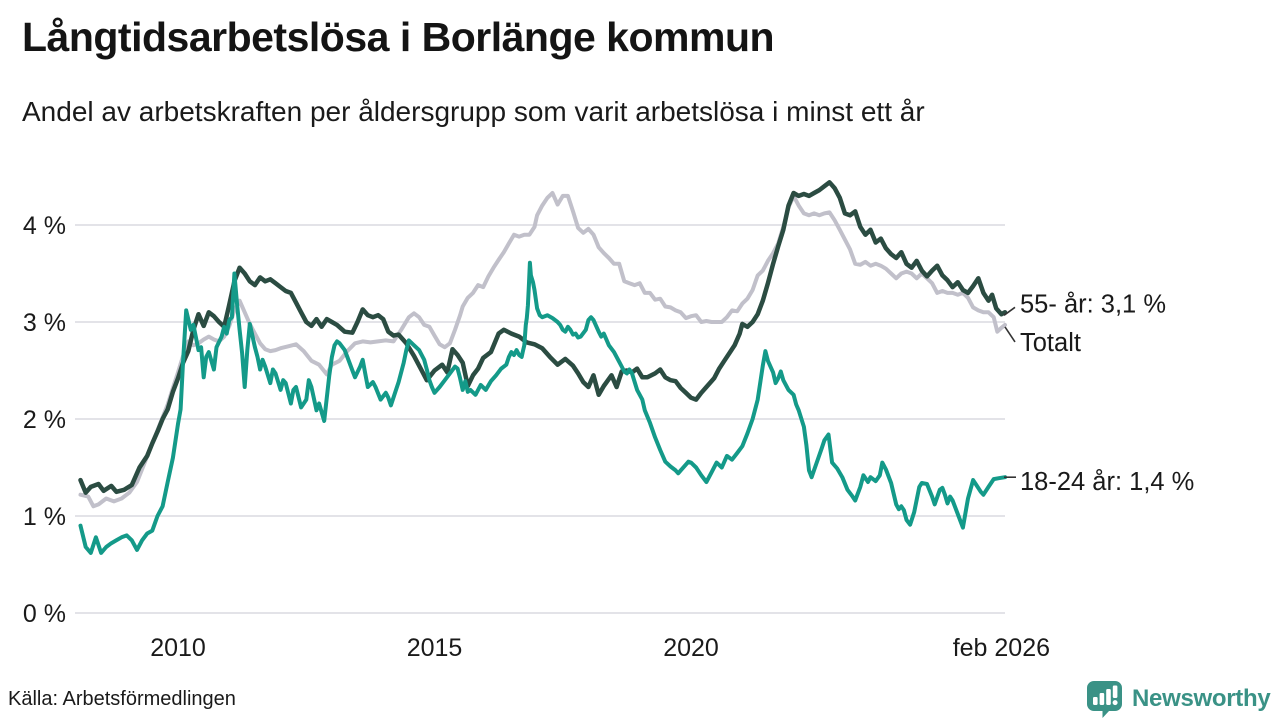 Image resolution: width=1280 pixels, height=720 pixels. Describe the element at coordinates (44, 226) in the screenshot. I see `y-tick-label: 4 %` at that location.